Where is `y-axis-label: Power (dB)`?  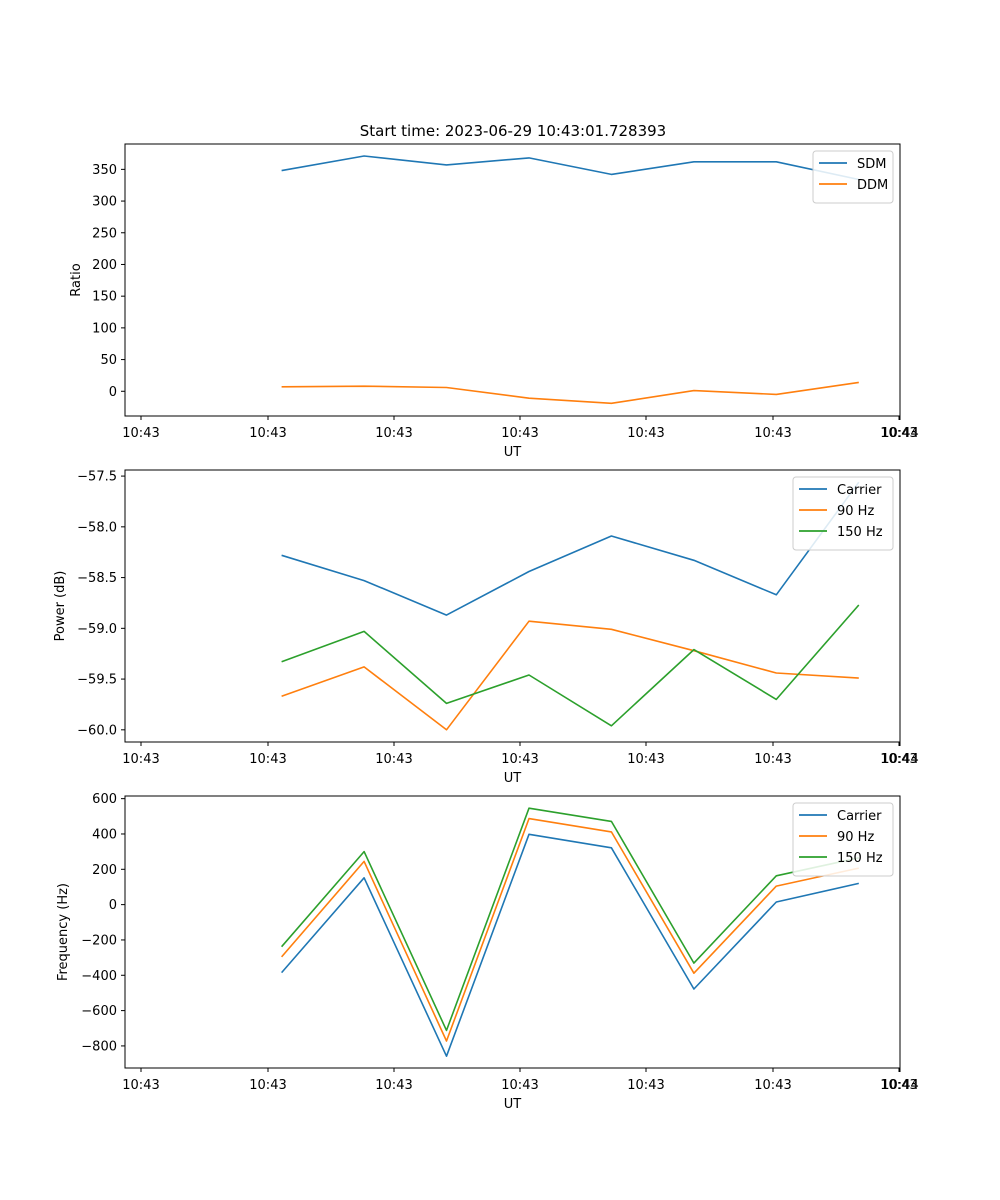
y-axis-label: Power (dB) is located at coordinates (60, 606).